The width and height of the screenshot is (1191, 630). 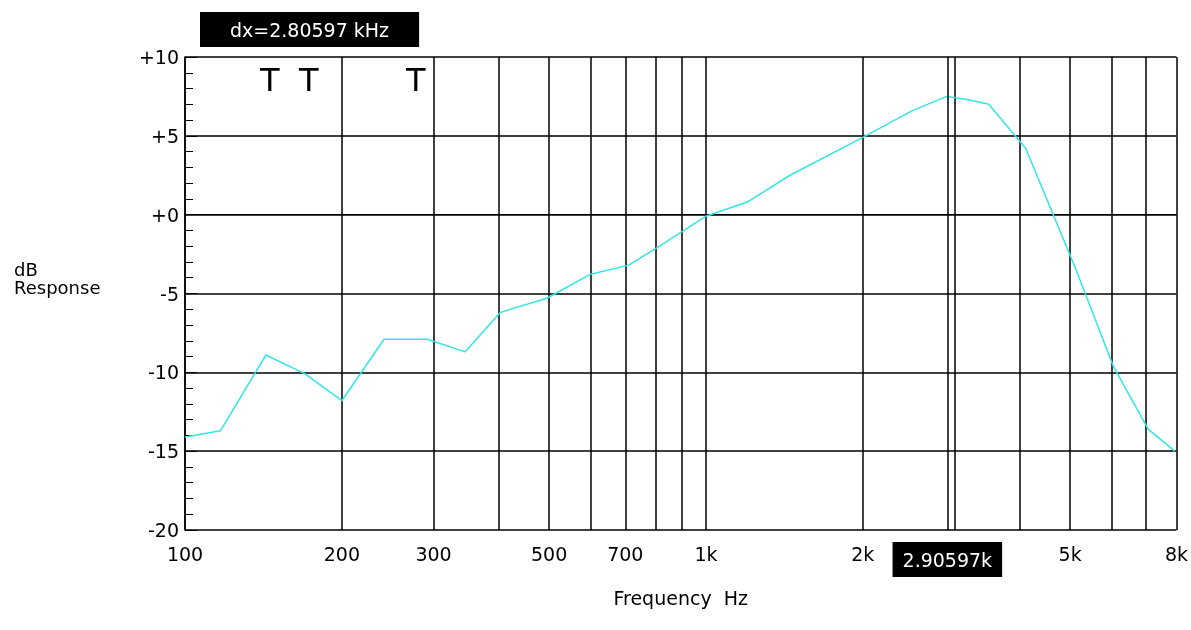 What do you see at coordinates (341, 553) in the screenshot?
I see `x-tick-label: 200` at bounding box center [341, 553].